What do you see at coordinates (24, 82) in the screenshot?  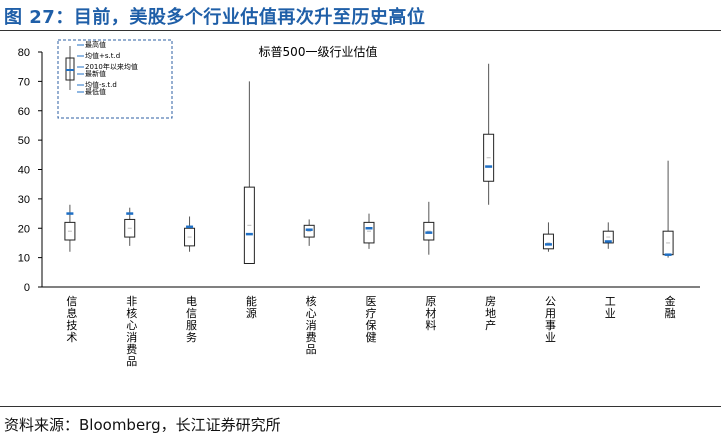 I see `y-tick-label: 70` at bounding box center [24, 82].